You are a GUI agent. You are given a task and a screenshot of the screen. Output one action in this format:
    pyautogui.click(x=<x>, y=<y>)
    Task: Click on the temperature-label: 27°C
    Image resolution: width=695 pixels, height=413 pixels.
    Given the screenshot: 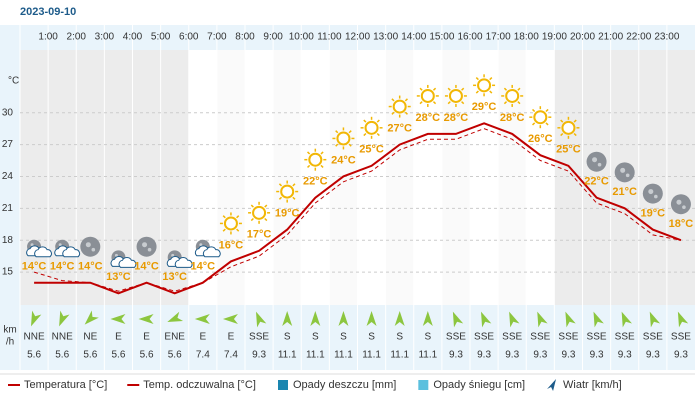 What is the action you would take?
    pyautogui.click(x=399, y=128)
    